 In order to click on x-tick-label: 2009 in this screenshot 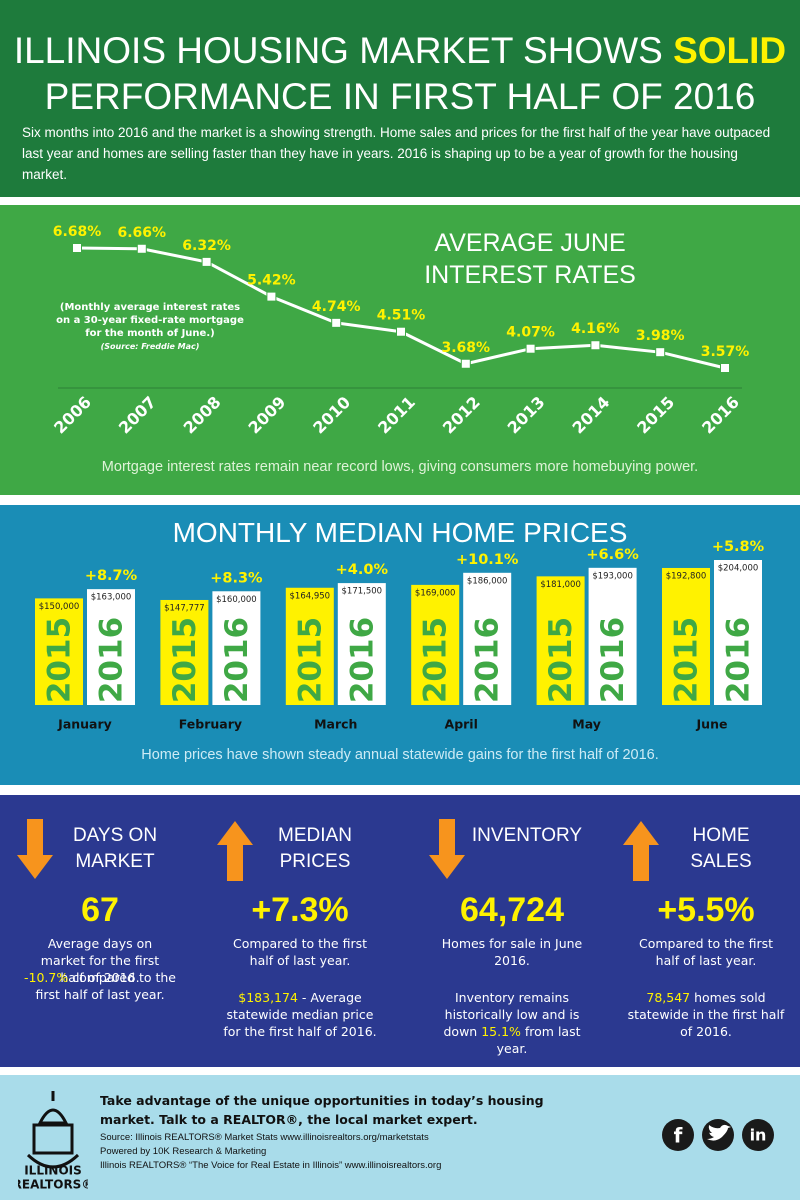, I will do `click(266, 415)`.